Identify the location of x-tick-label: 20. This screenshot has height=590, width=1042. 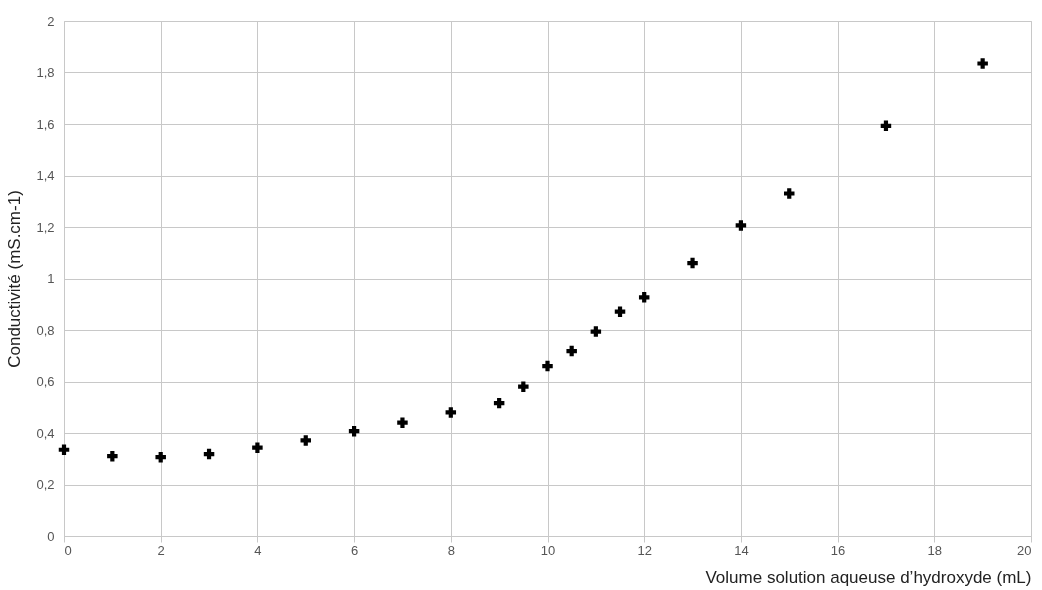
(1024, 550).